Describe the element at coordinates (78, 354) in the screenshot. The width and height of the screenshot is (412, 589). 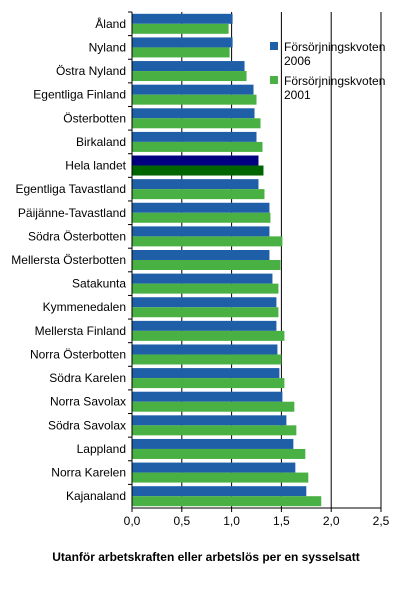
I see `category-label: Norra Österbotten` at that location.